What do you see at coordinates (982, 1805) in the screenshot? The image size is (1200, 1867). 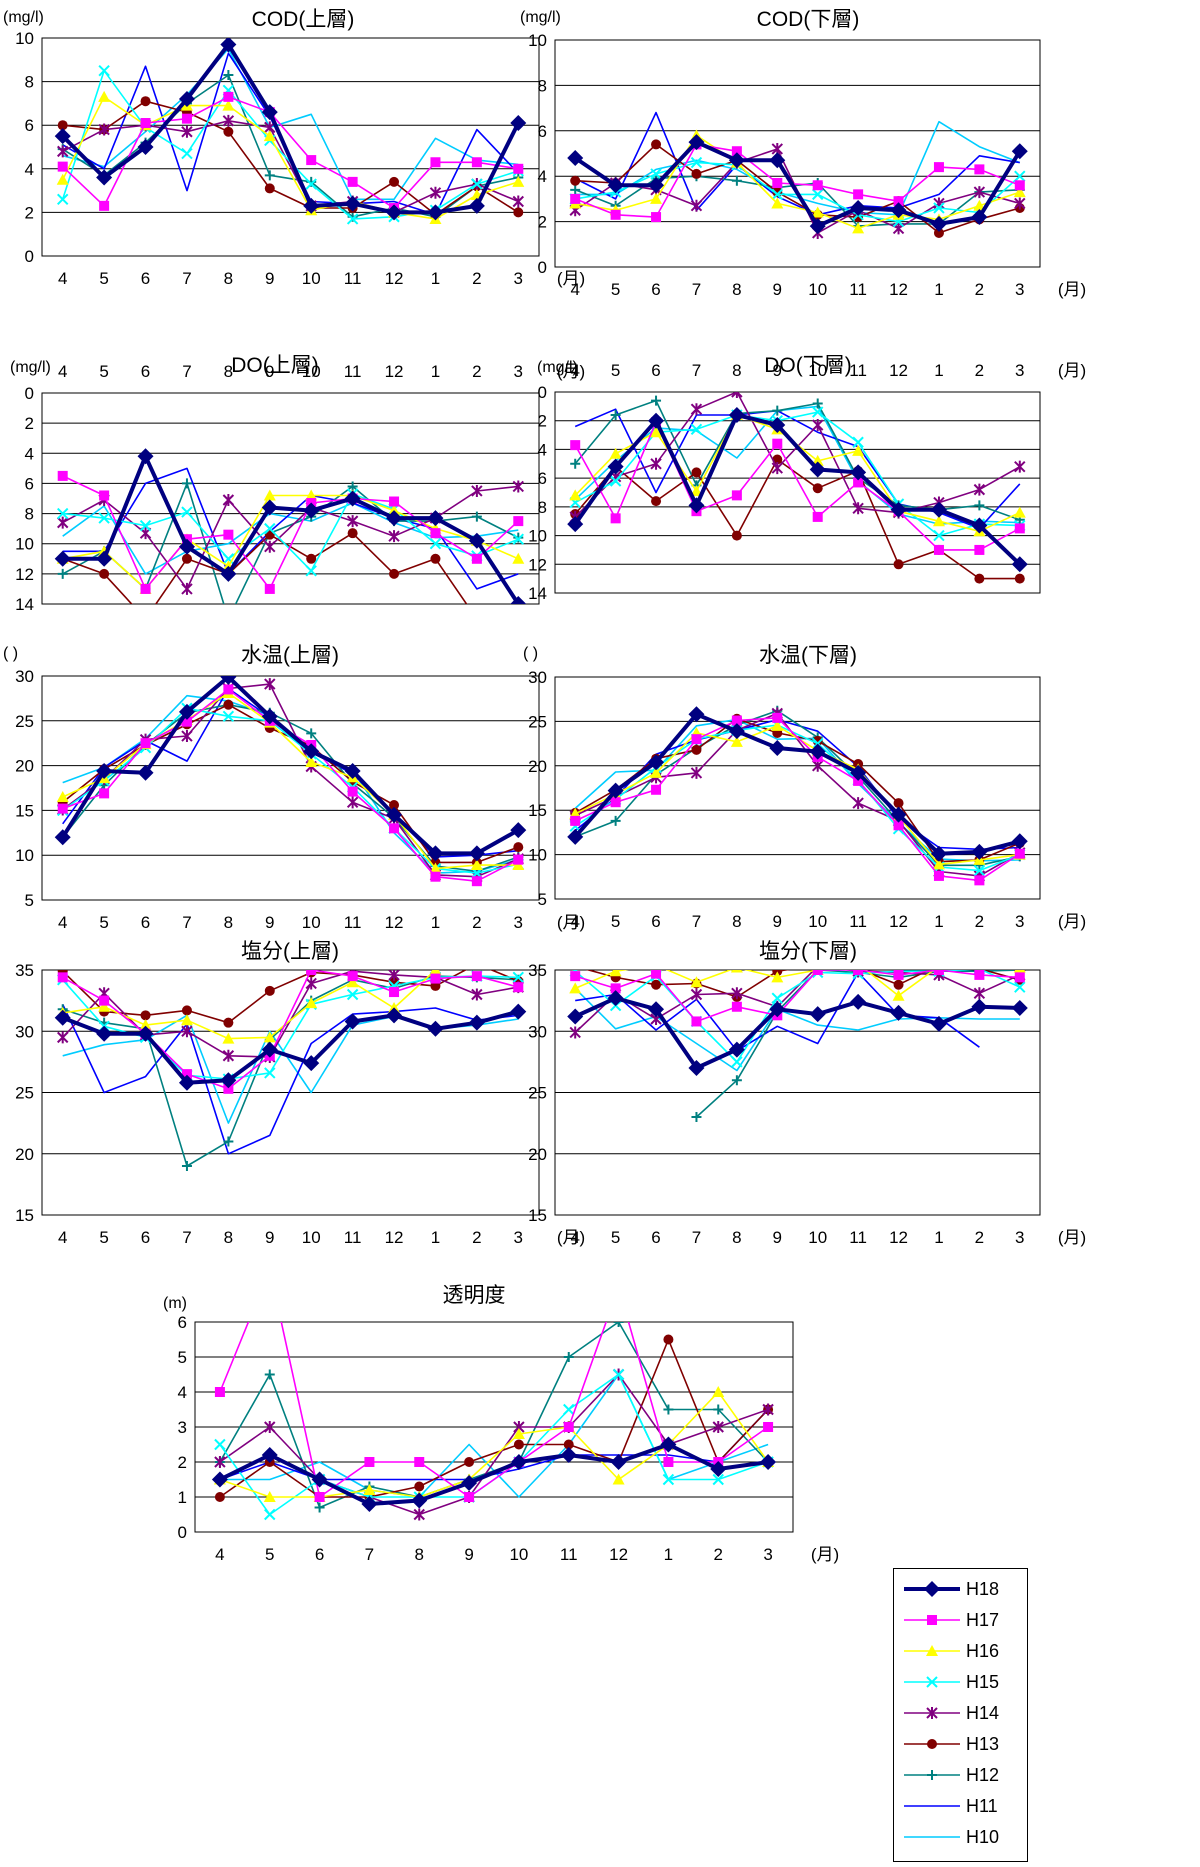 I see `legend-label: H11` at bounding box center [982, 1805].